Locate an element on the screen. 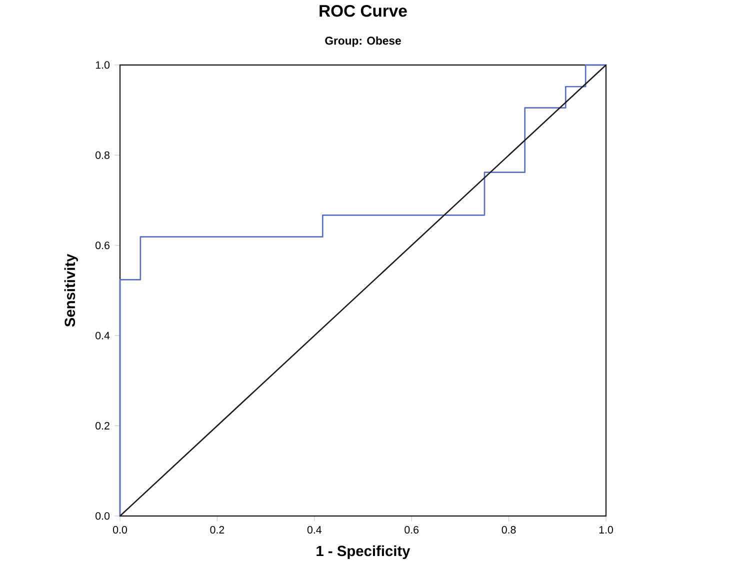  y-tick-label: 0.6 is located at coordinates (103, 246).